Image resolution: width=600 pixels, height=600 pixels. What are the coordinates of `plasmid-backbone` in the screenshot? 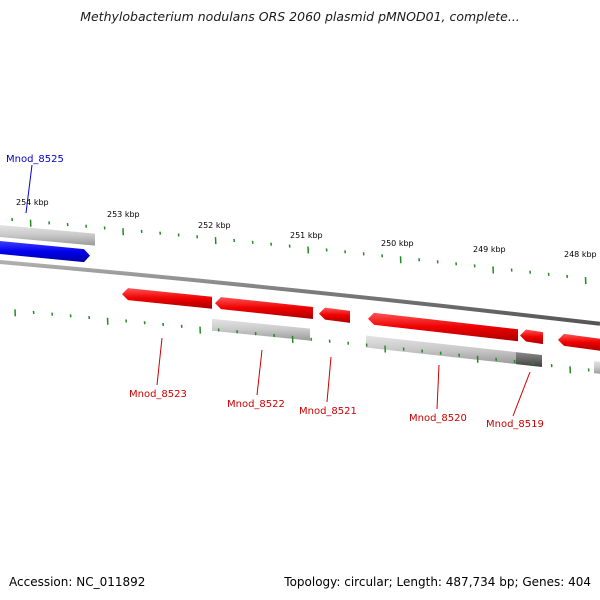 It's located at (300, 293).